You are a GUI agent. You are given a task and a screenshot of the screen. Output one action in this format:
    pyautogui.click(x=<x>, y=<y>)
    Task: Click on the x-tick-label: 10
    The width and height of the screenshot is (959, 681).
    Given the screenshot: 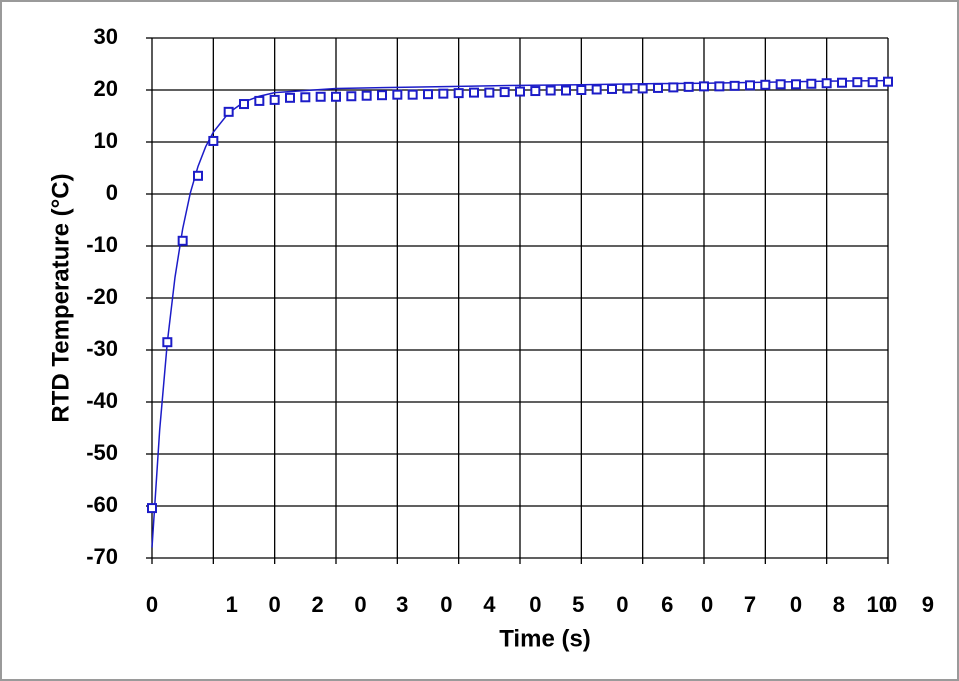 What is the action you would take?
    pyautogui.click(x=879, y=604)
    